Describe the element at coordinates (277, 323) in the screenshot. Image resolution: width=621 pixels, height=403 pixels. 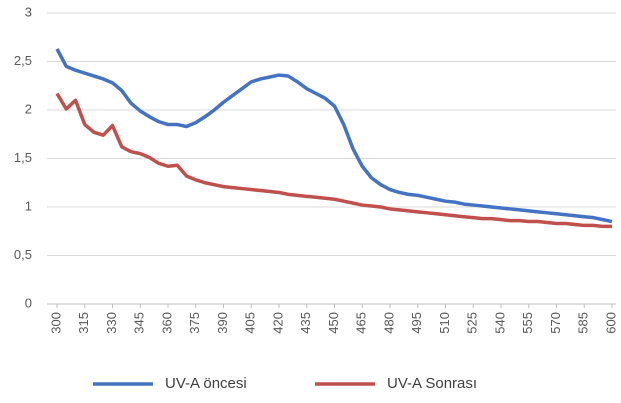
I see `x-tick-label: 420` at that location.